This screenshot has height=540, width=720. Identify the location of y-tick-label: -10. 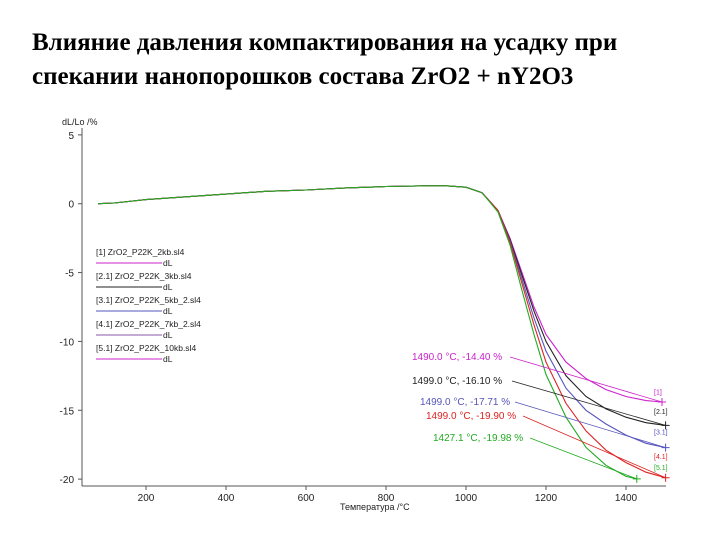
(67, 342).